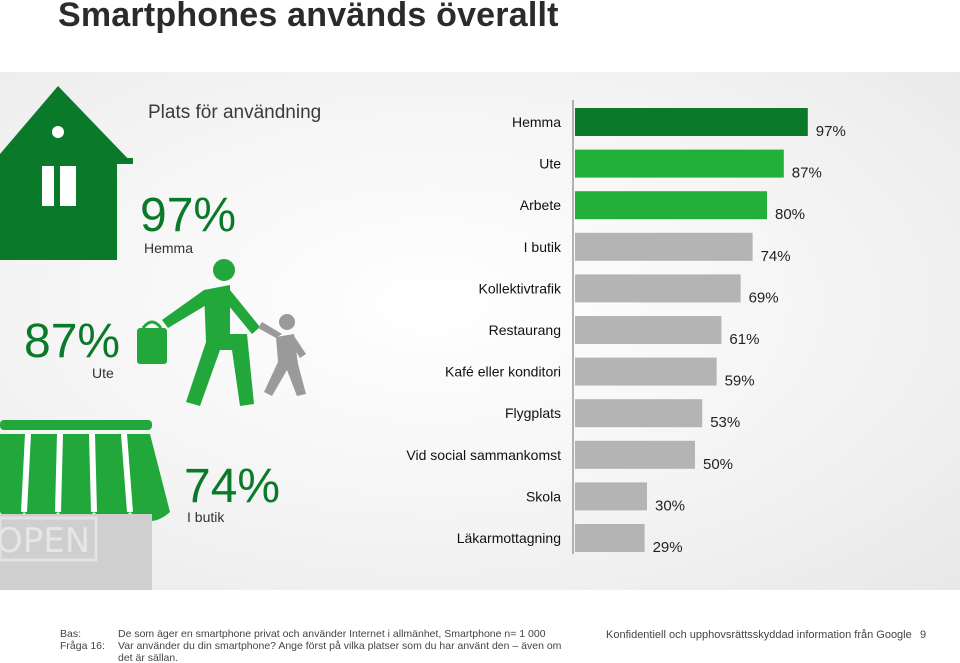 Image resolution: width=960 pixels, height=663 pixels. What do you see at coordinates (103, 373) in the screenshot?
I see `stat-outdoors-label: Ute` at bounding box center [103, 373].